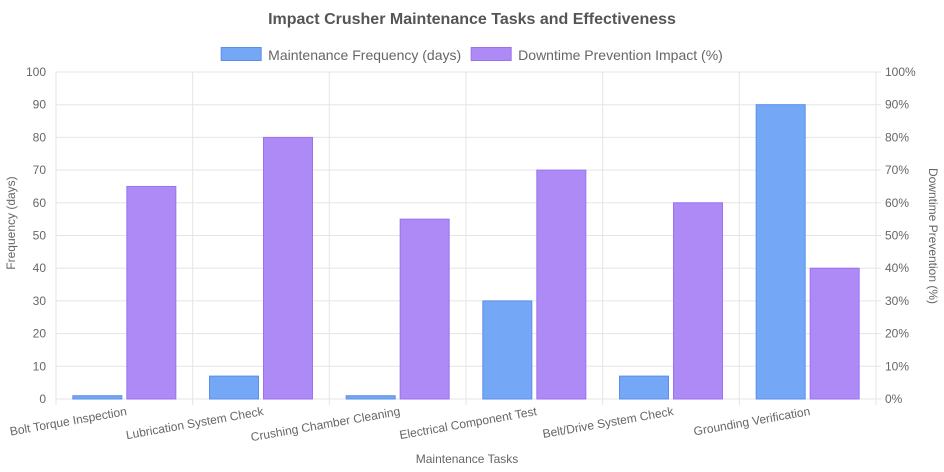 This screenshot has width=944, height=472. Describe the element at coordinates (42, 399) in the screenshot. I see `y-tick-label: 0` at that location.